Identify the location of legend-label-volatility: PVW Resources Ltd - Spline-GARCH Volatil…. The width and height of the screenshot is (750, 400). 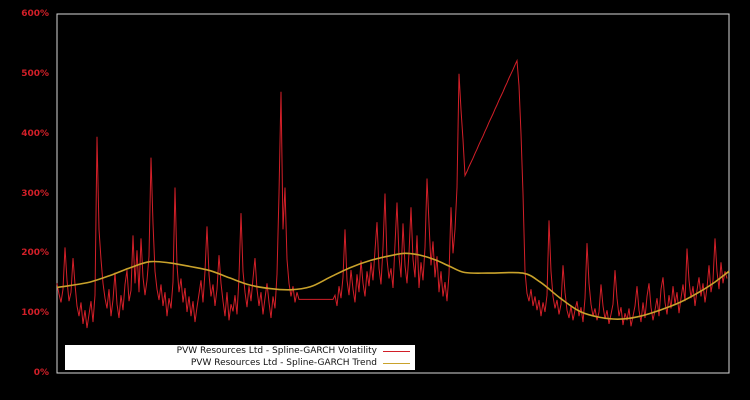
(276, 351).